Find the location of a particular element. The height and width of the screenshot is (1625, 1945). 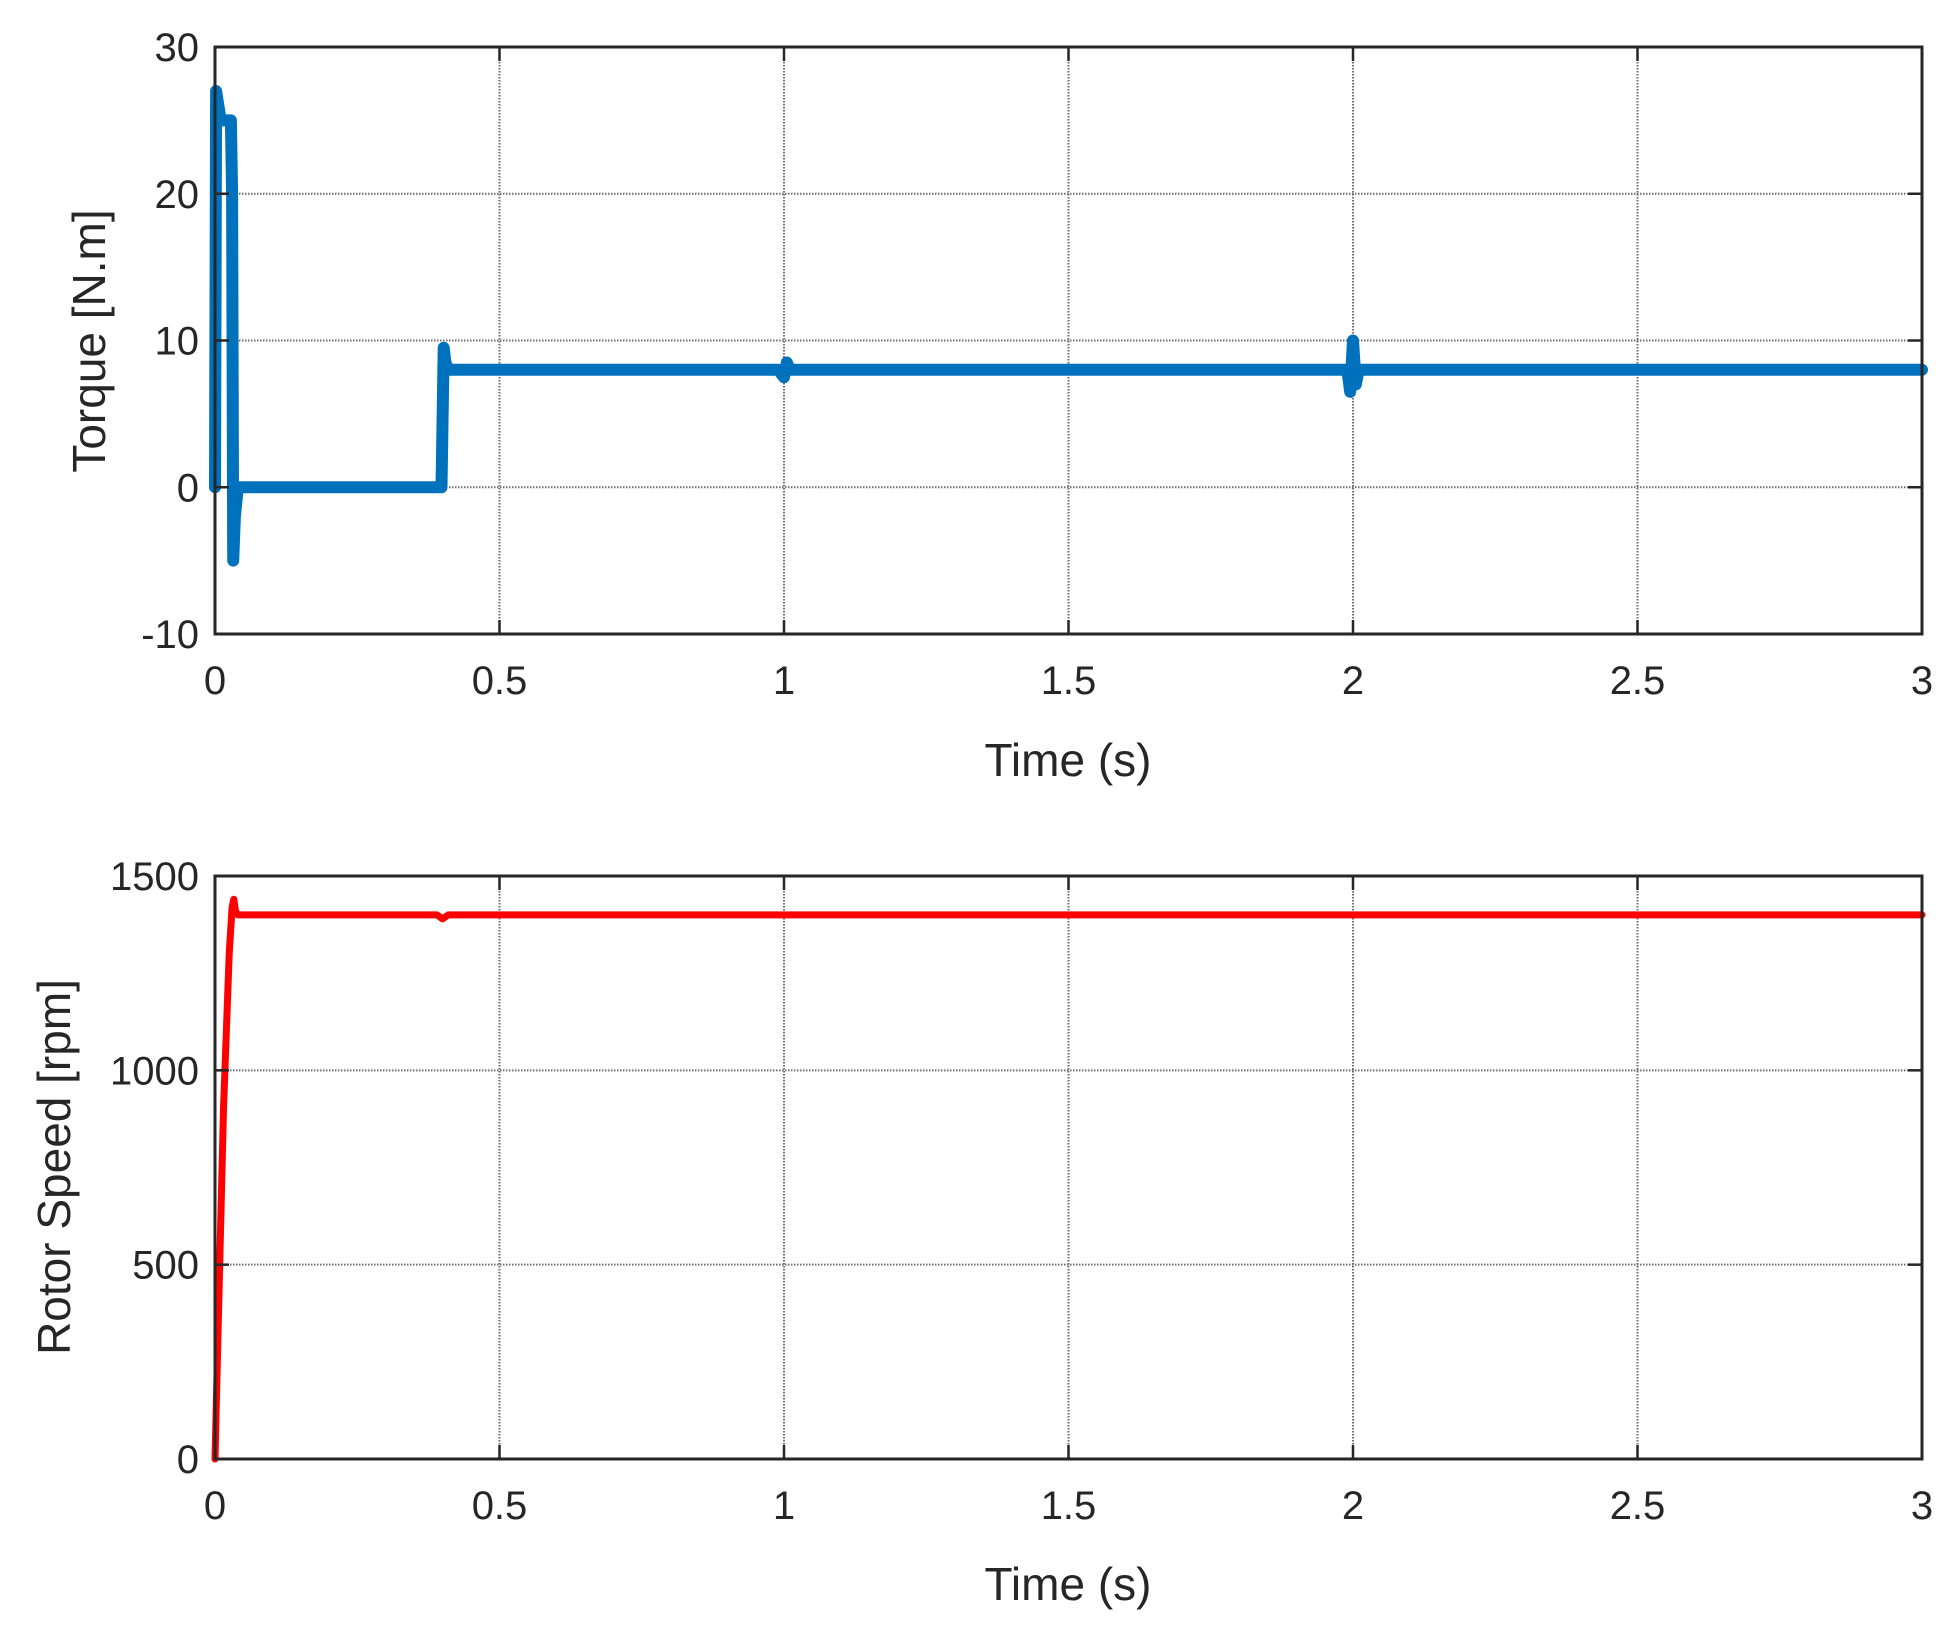

y-tick-label: 500 is located at coordinates (165, 1266).